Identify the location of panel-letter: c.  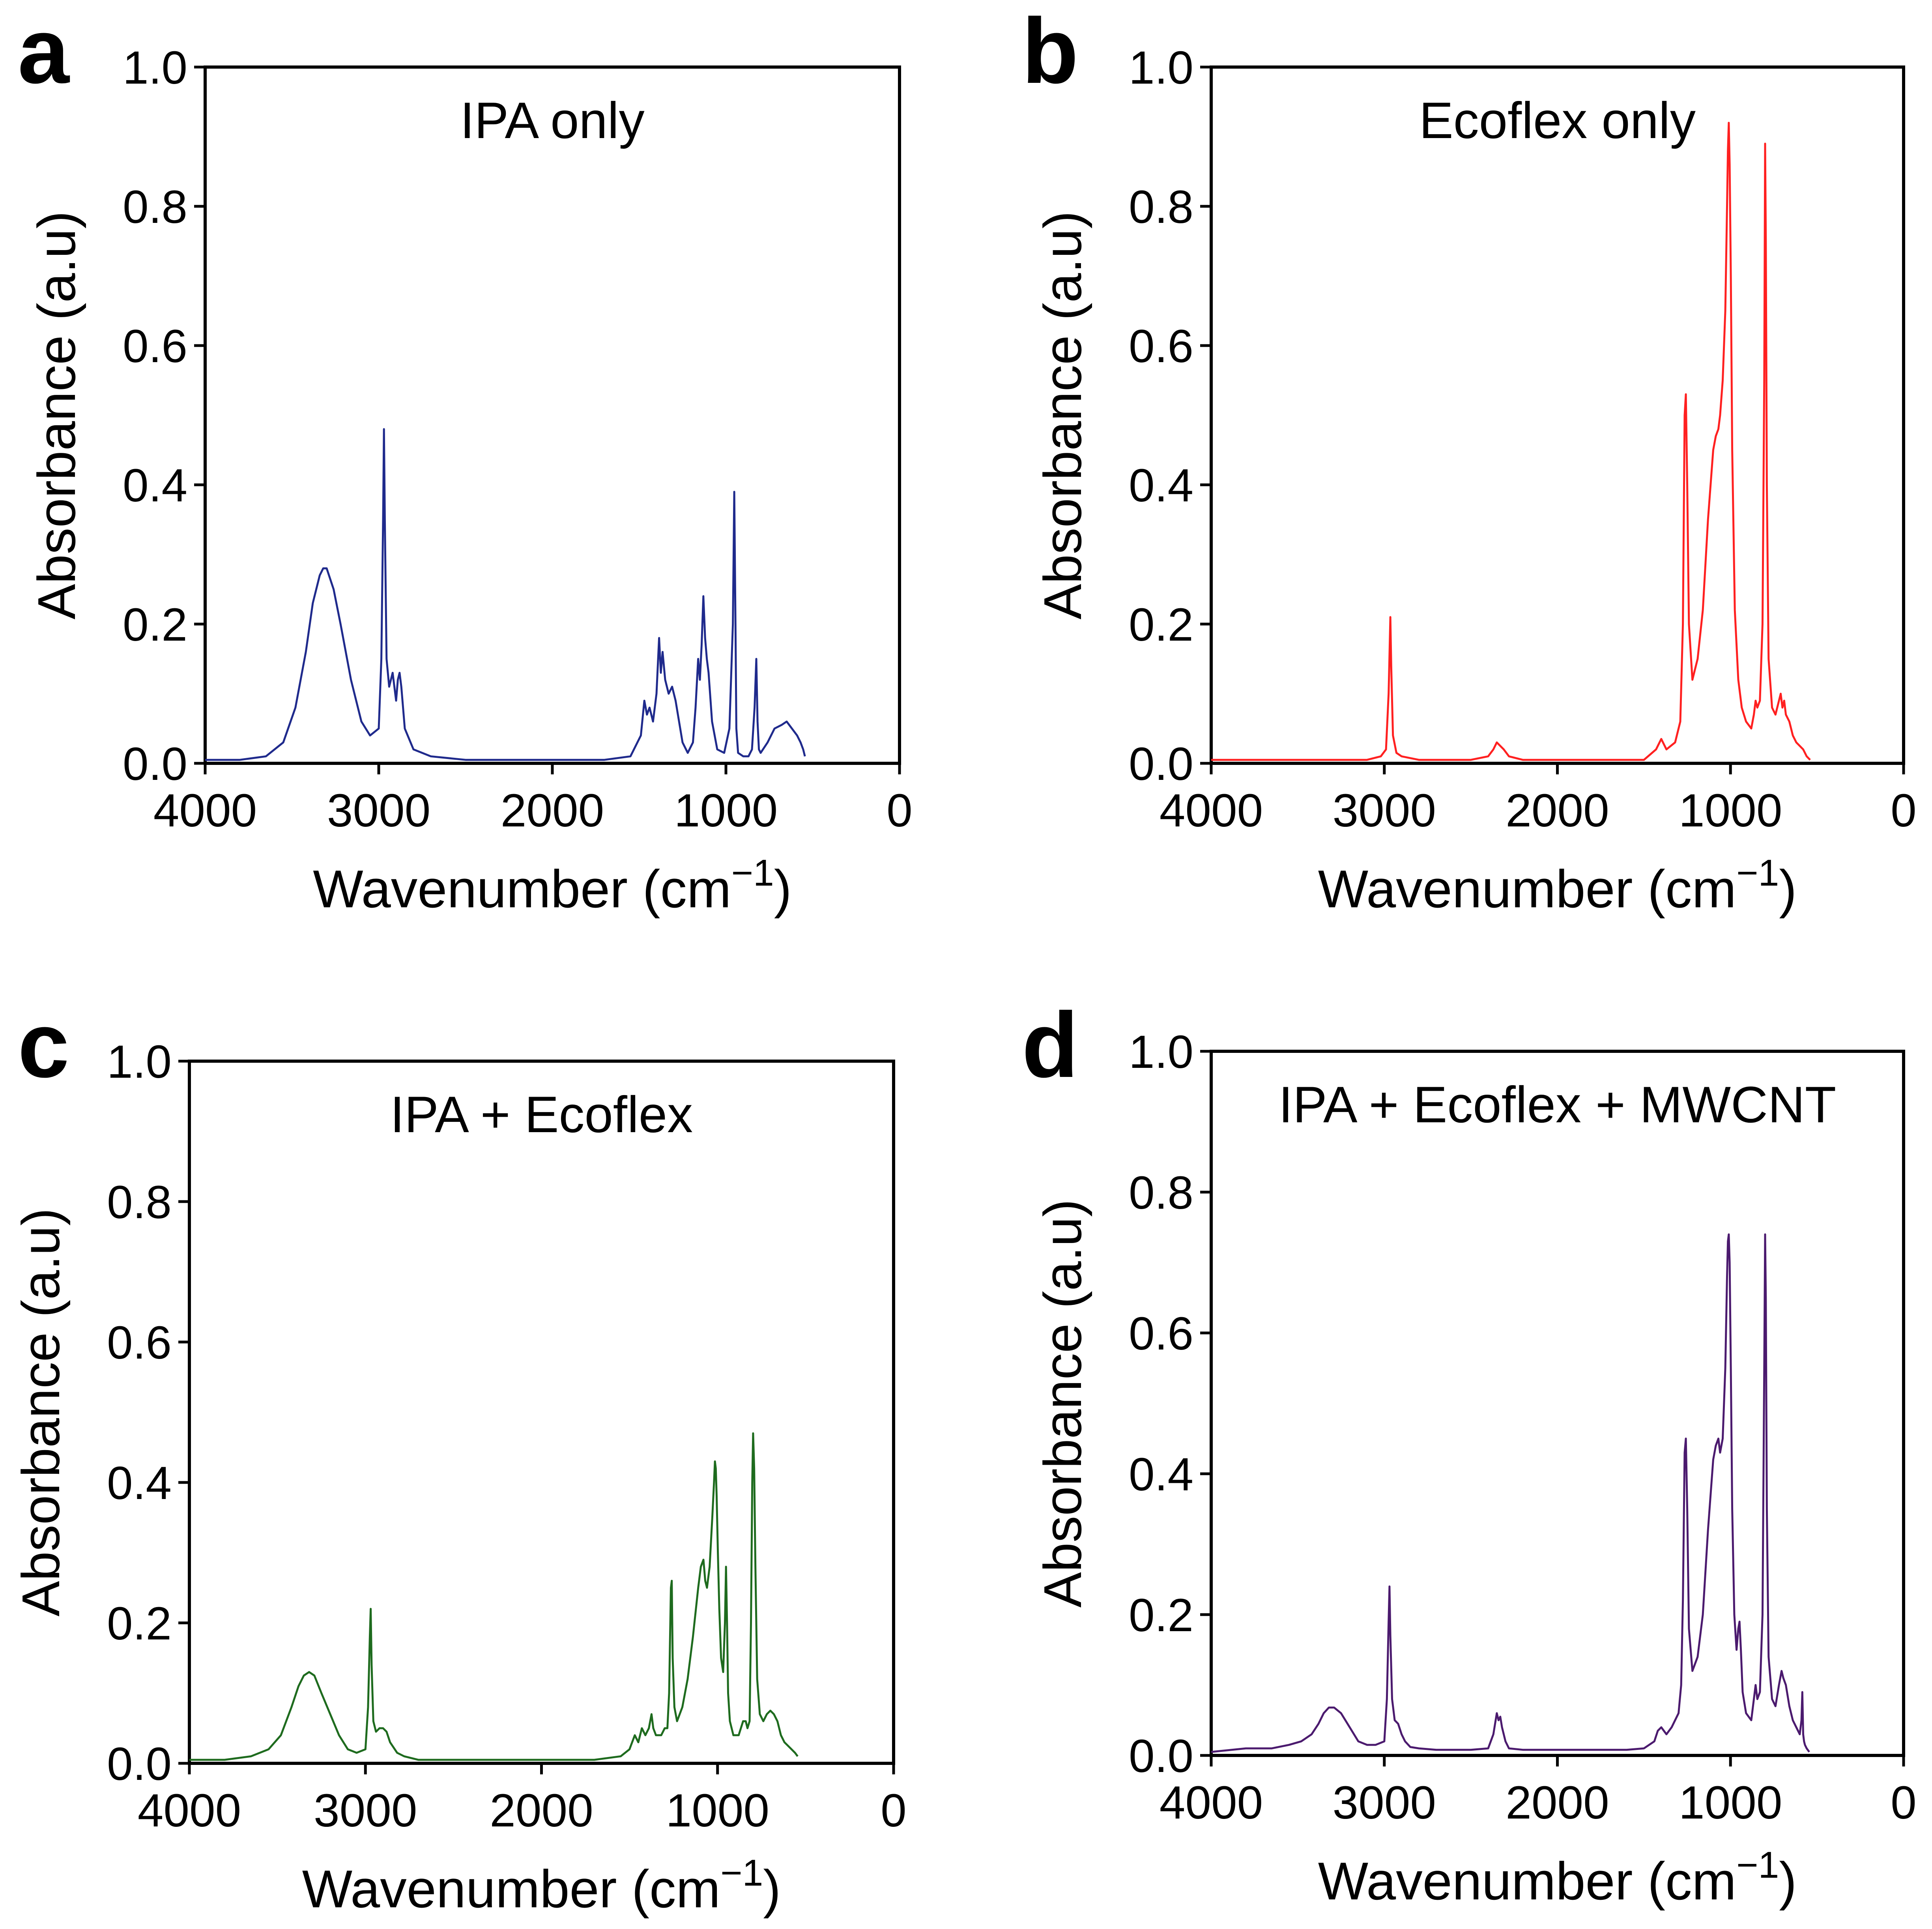
(44, 1045).